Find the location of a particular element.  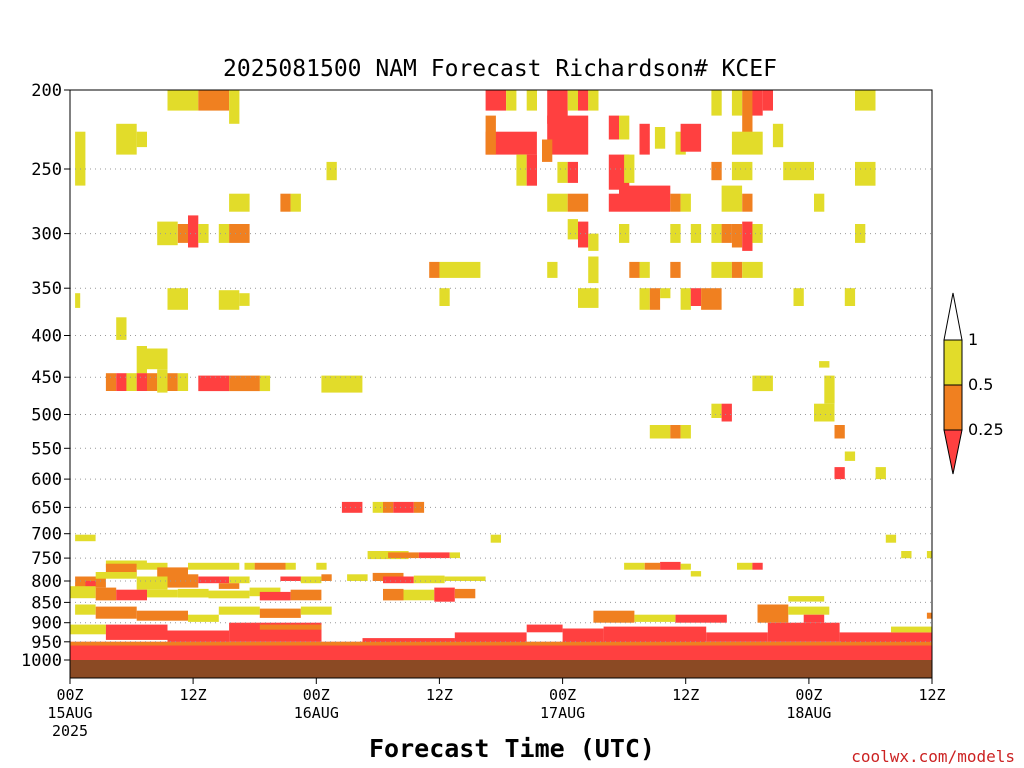

y-tick-label: 800 is located at coordinates (46, 582).